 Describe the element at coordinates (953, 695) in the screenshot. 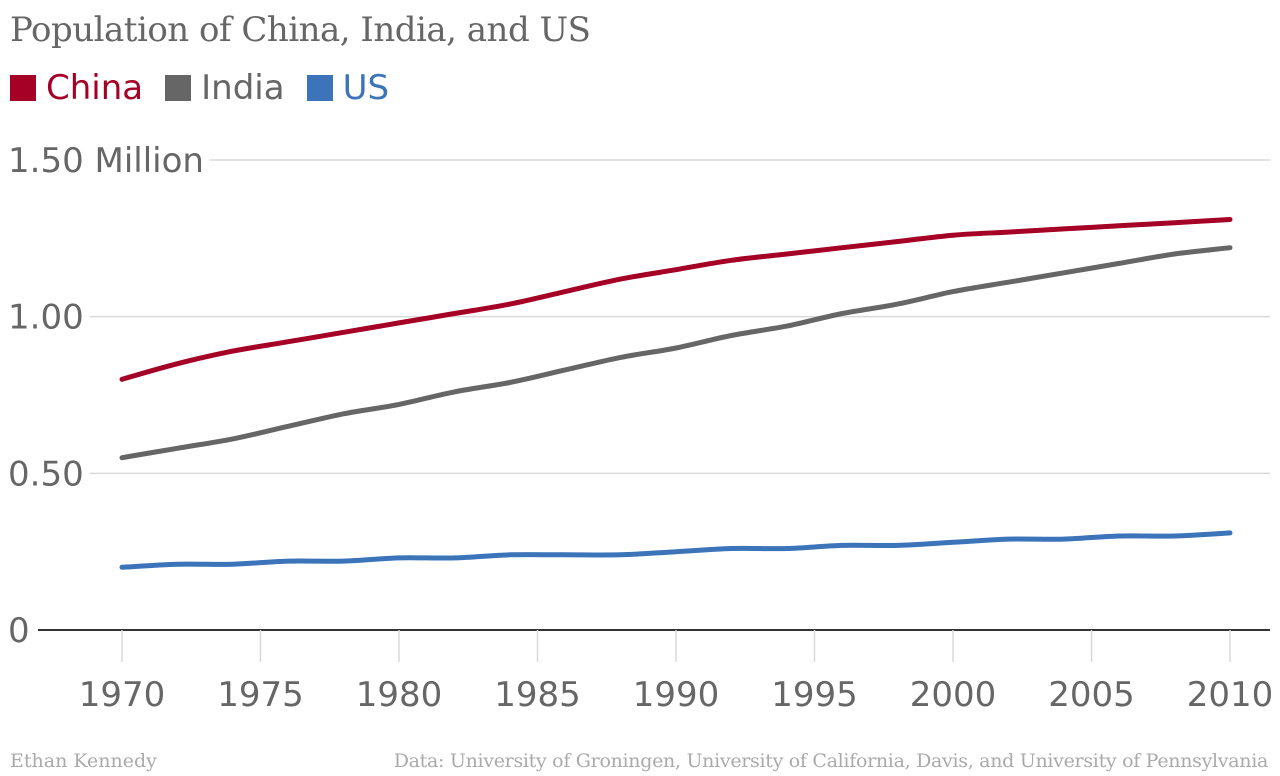

I see `x-tick-label-6: 2000` at that location.